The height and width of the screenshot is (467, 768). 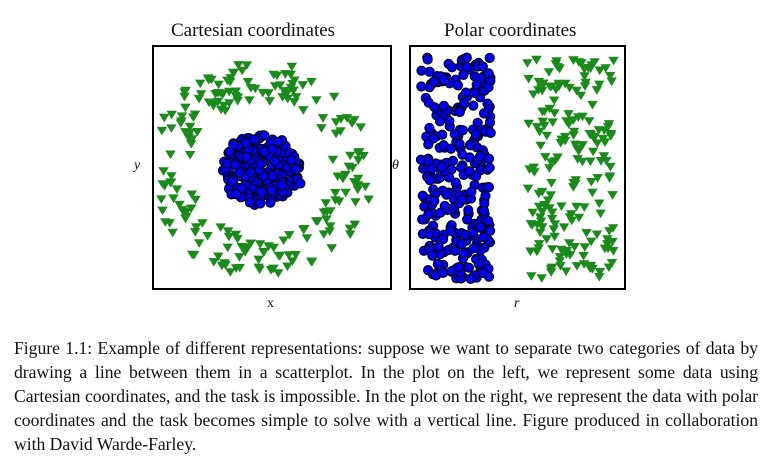 What do you see at coordinates (270, 303) in the screenshot?
I see `left-xlabel: x` at bounding box center [270, 303].